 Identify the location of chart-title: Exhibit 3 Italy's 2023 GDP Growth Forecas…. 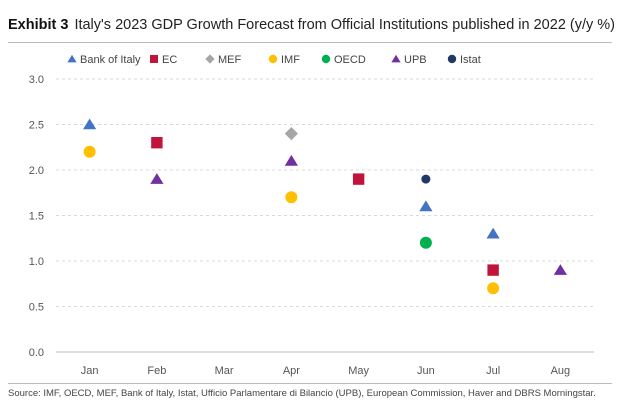
(312, 25).